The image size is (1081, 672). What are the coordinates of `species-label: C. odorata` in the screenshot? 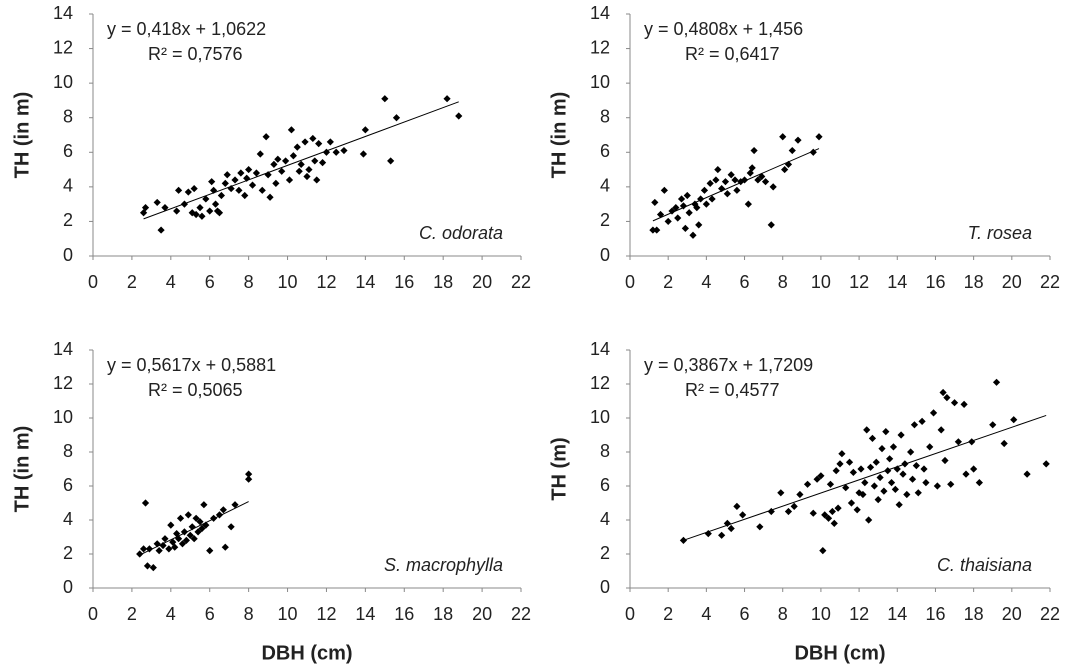 It's located at (461, 233).